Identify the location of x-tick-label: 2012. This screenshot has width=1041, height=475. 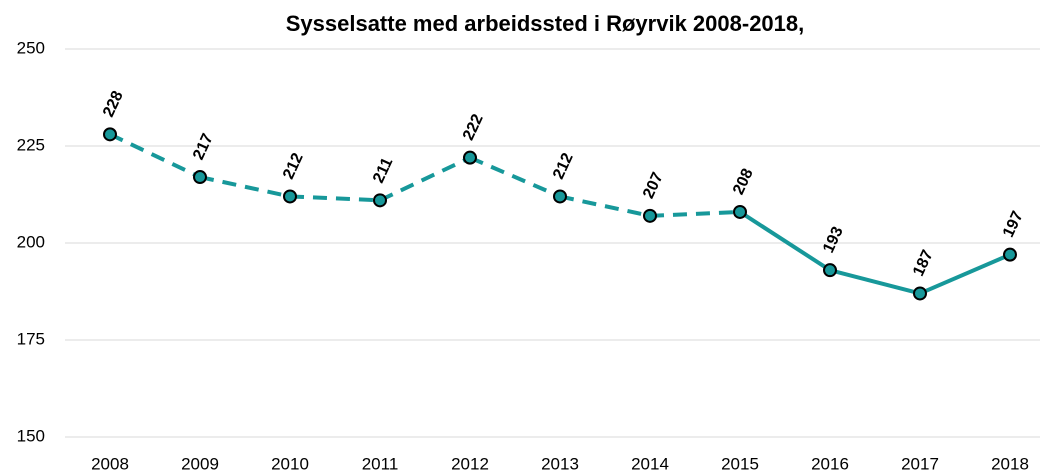
(470, 463).